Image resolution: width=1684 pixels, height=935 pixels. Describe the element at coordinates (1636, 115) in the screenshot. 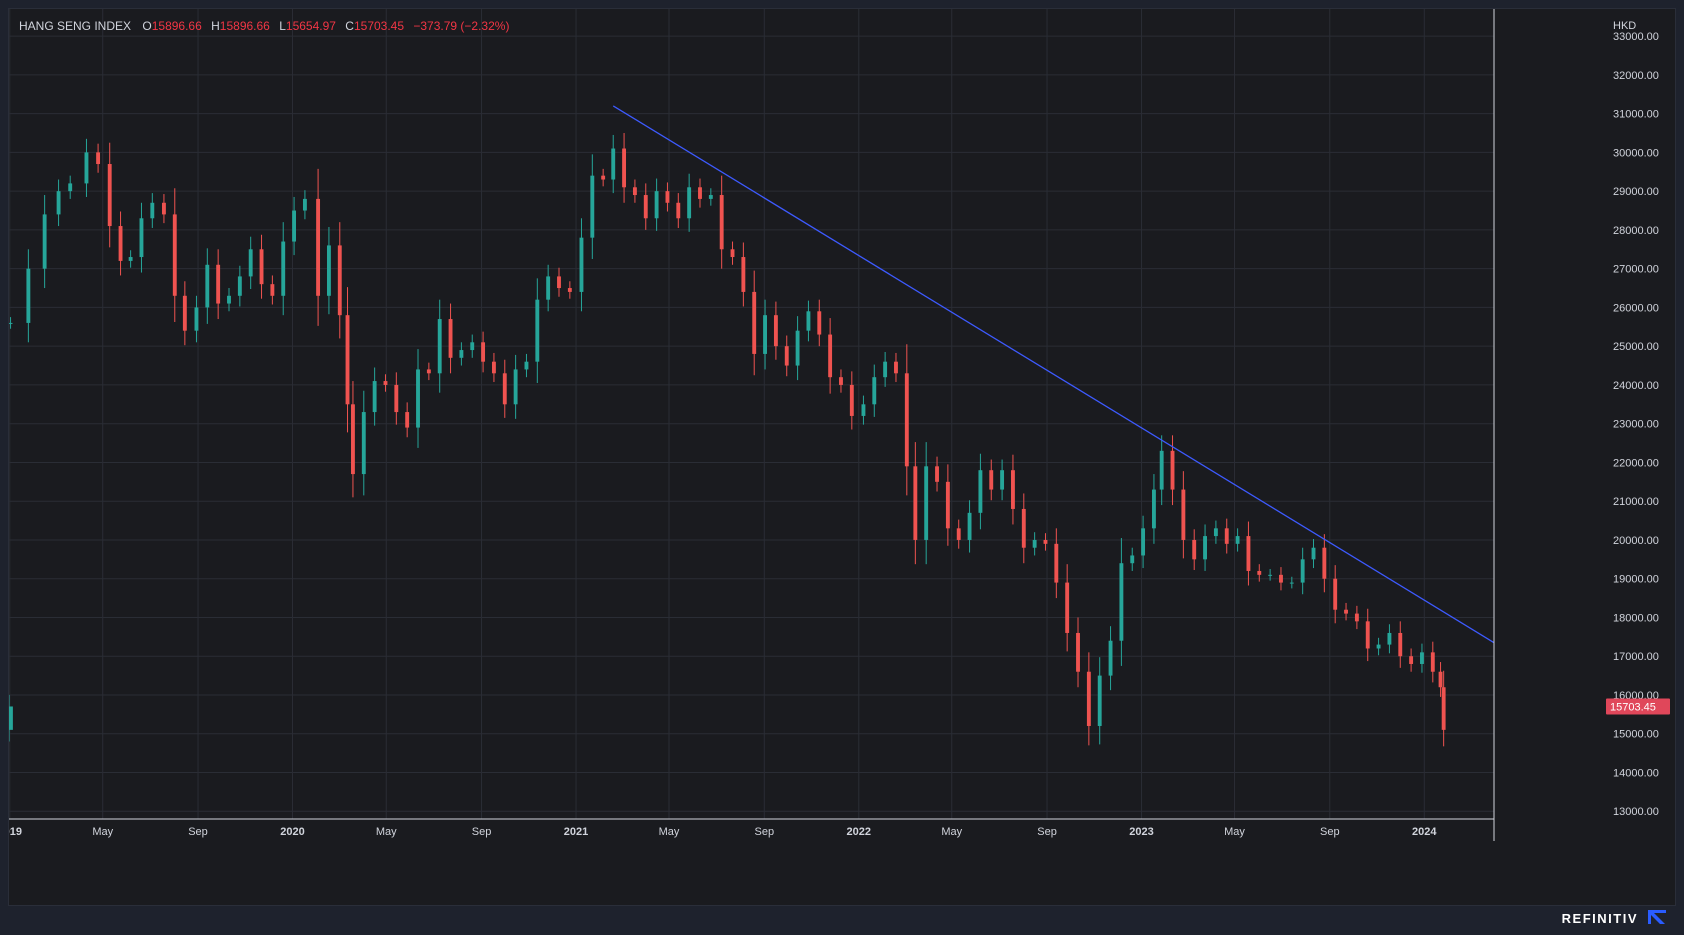

I see `y-tick-label: 31000.00` at that location.